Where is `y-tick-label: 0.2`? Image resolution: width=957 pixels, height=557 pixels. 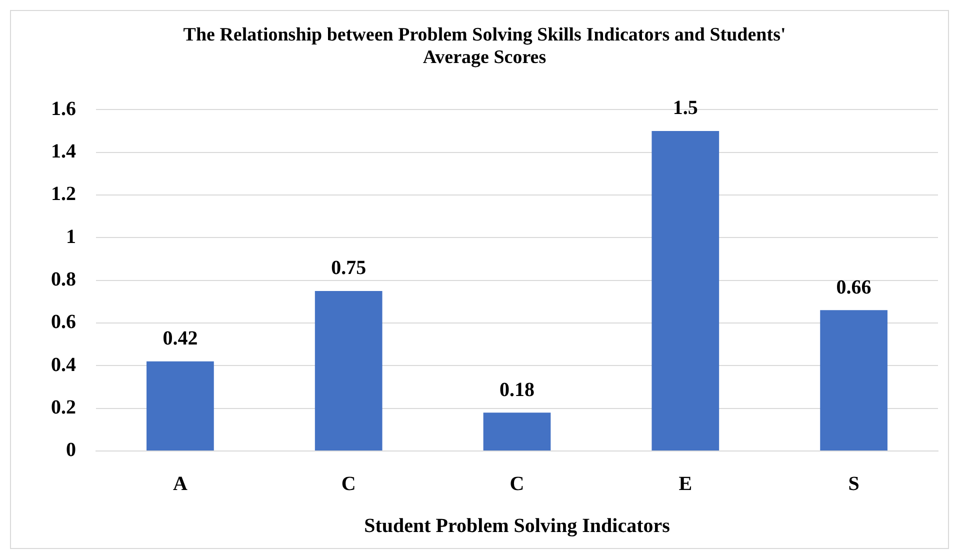
y-tick-label: 0.2 is located at coordinates (63, 407).